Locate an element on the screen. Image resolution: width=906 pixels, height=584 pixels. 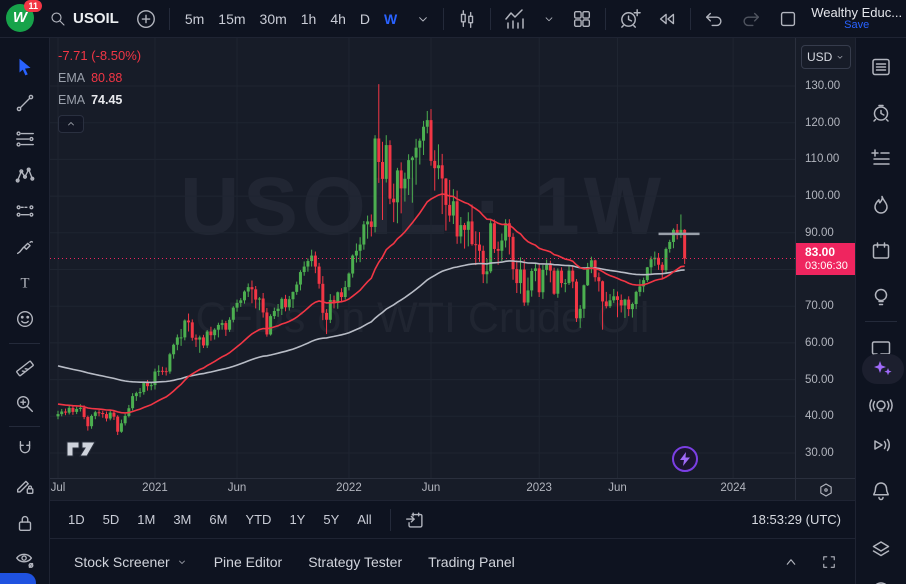
chevron-down-icon is located at coordinates (549, 18).